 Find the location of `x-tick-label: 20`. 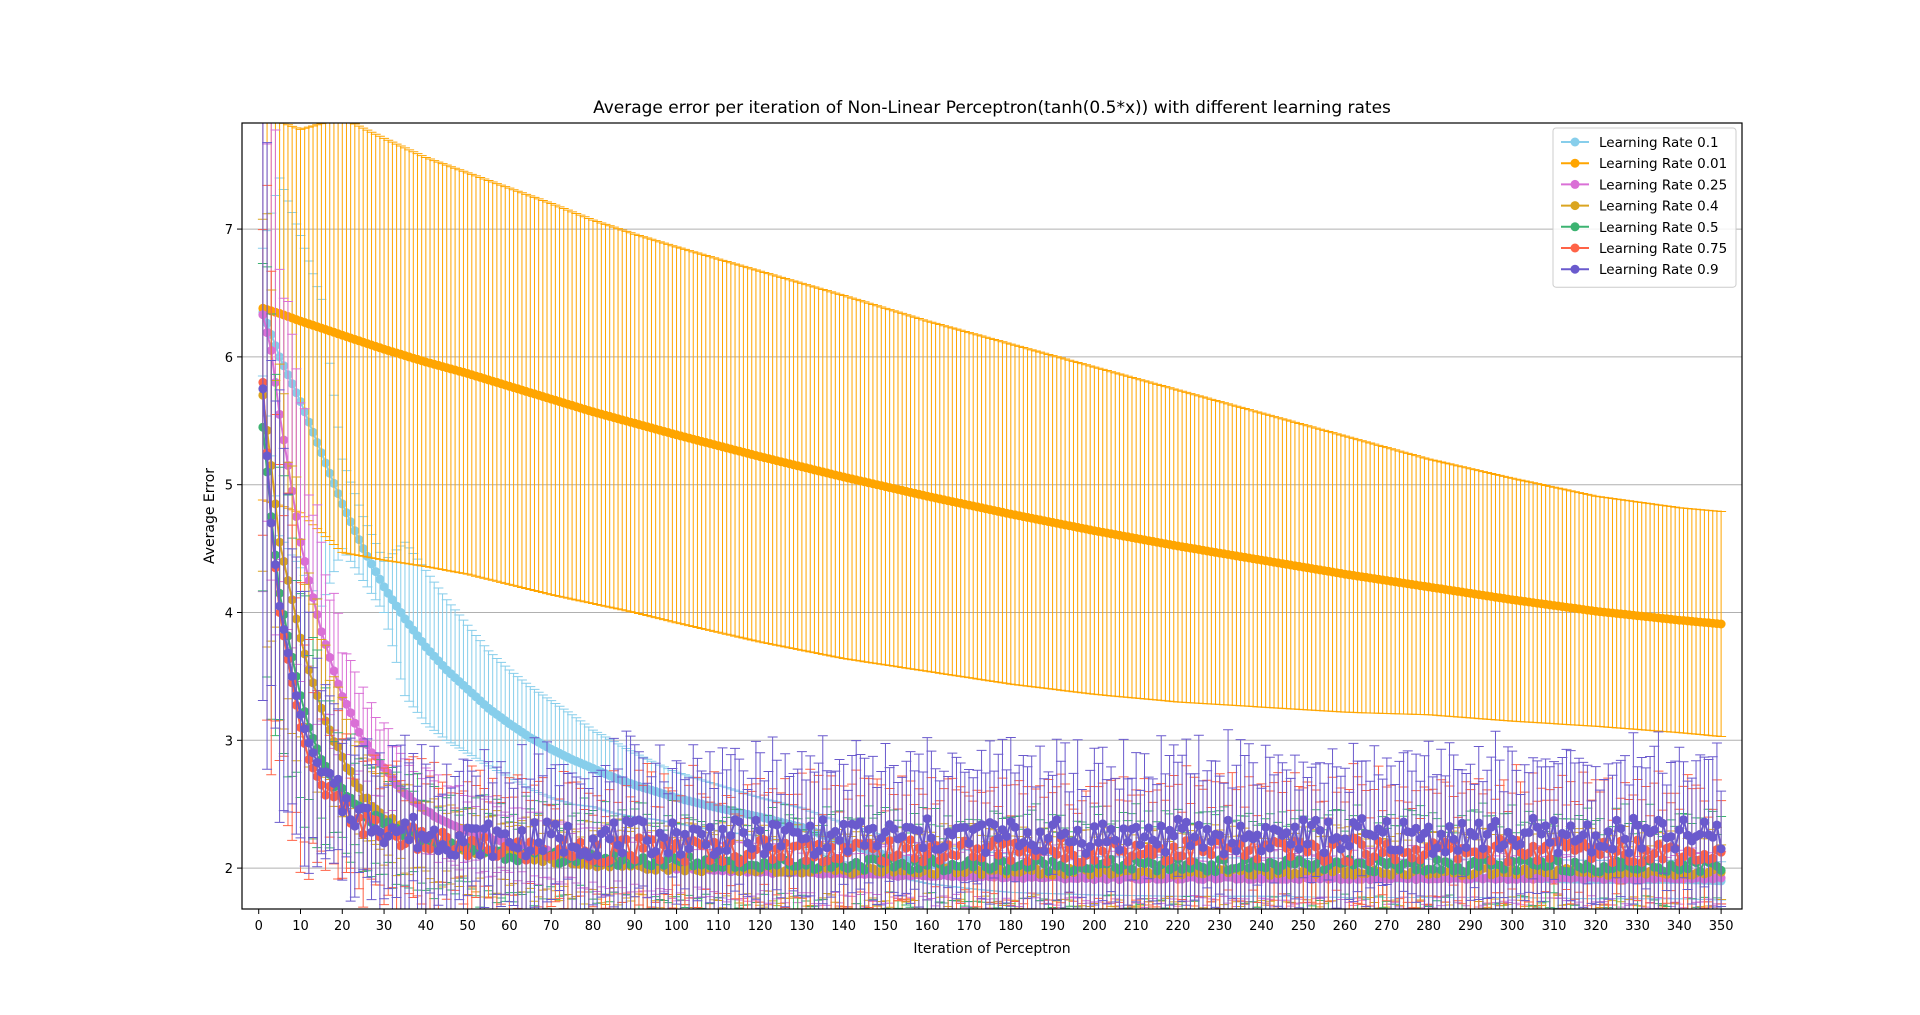

x-tick-label: 20 is located at coordinates (342, 926).